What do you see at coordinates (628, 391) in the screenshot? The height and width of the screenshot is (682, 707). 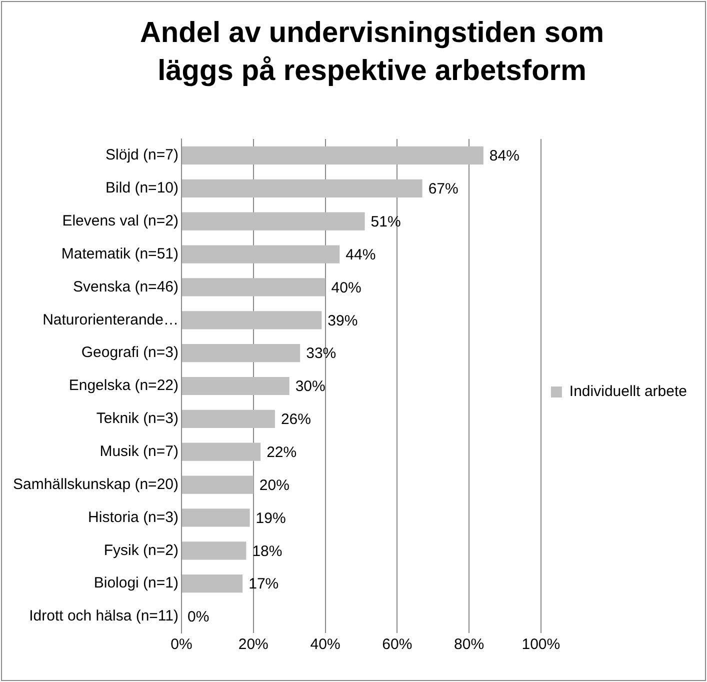 I see `legend-label: Individuellt arbete` at bounding box center [628, 391].